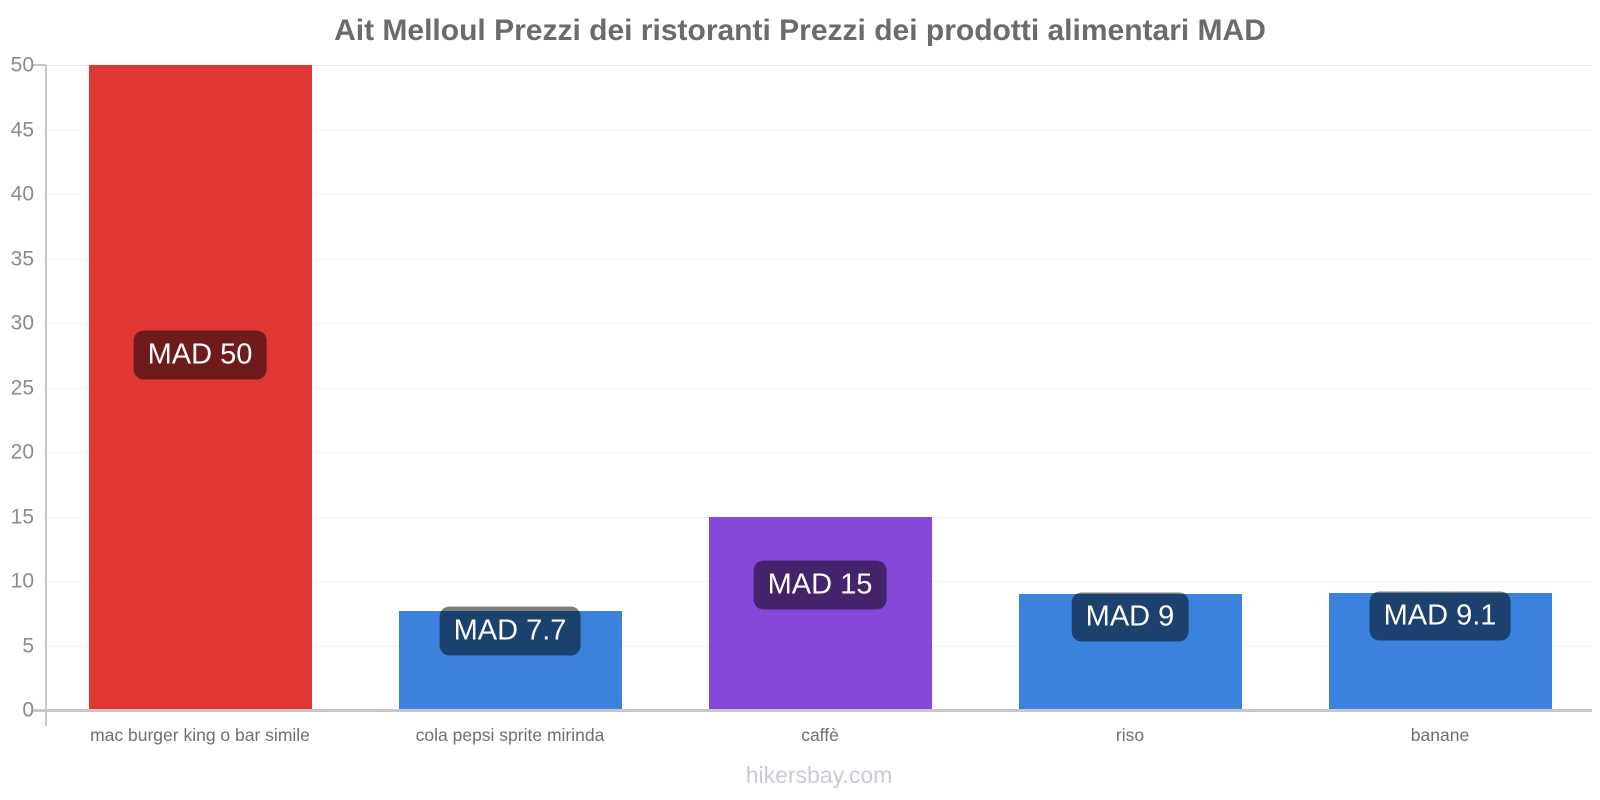  Describe the element at coordinates (22, 516) in the screenshot. I see `y-axis-tick-label: 15` at that location.